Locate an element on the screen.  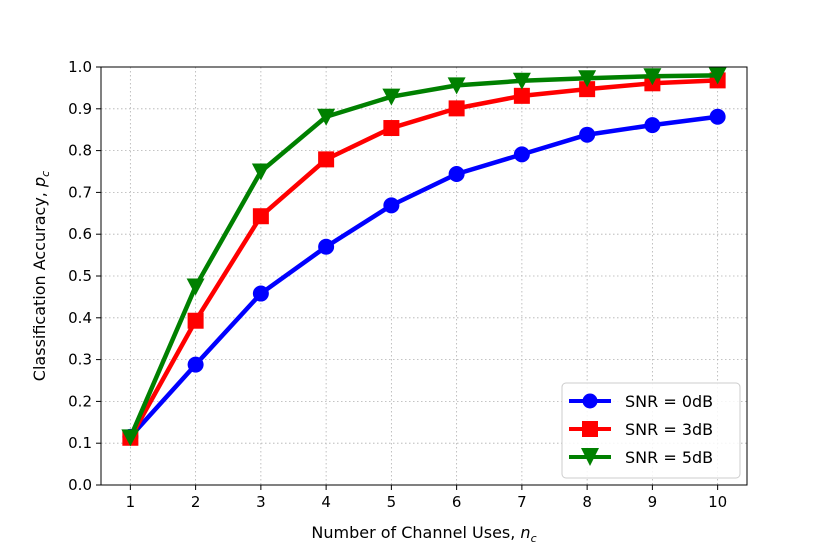
x-tick-label: 6 is located at coordinates (457, 502).